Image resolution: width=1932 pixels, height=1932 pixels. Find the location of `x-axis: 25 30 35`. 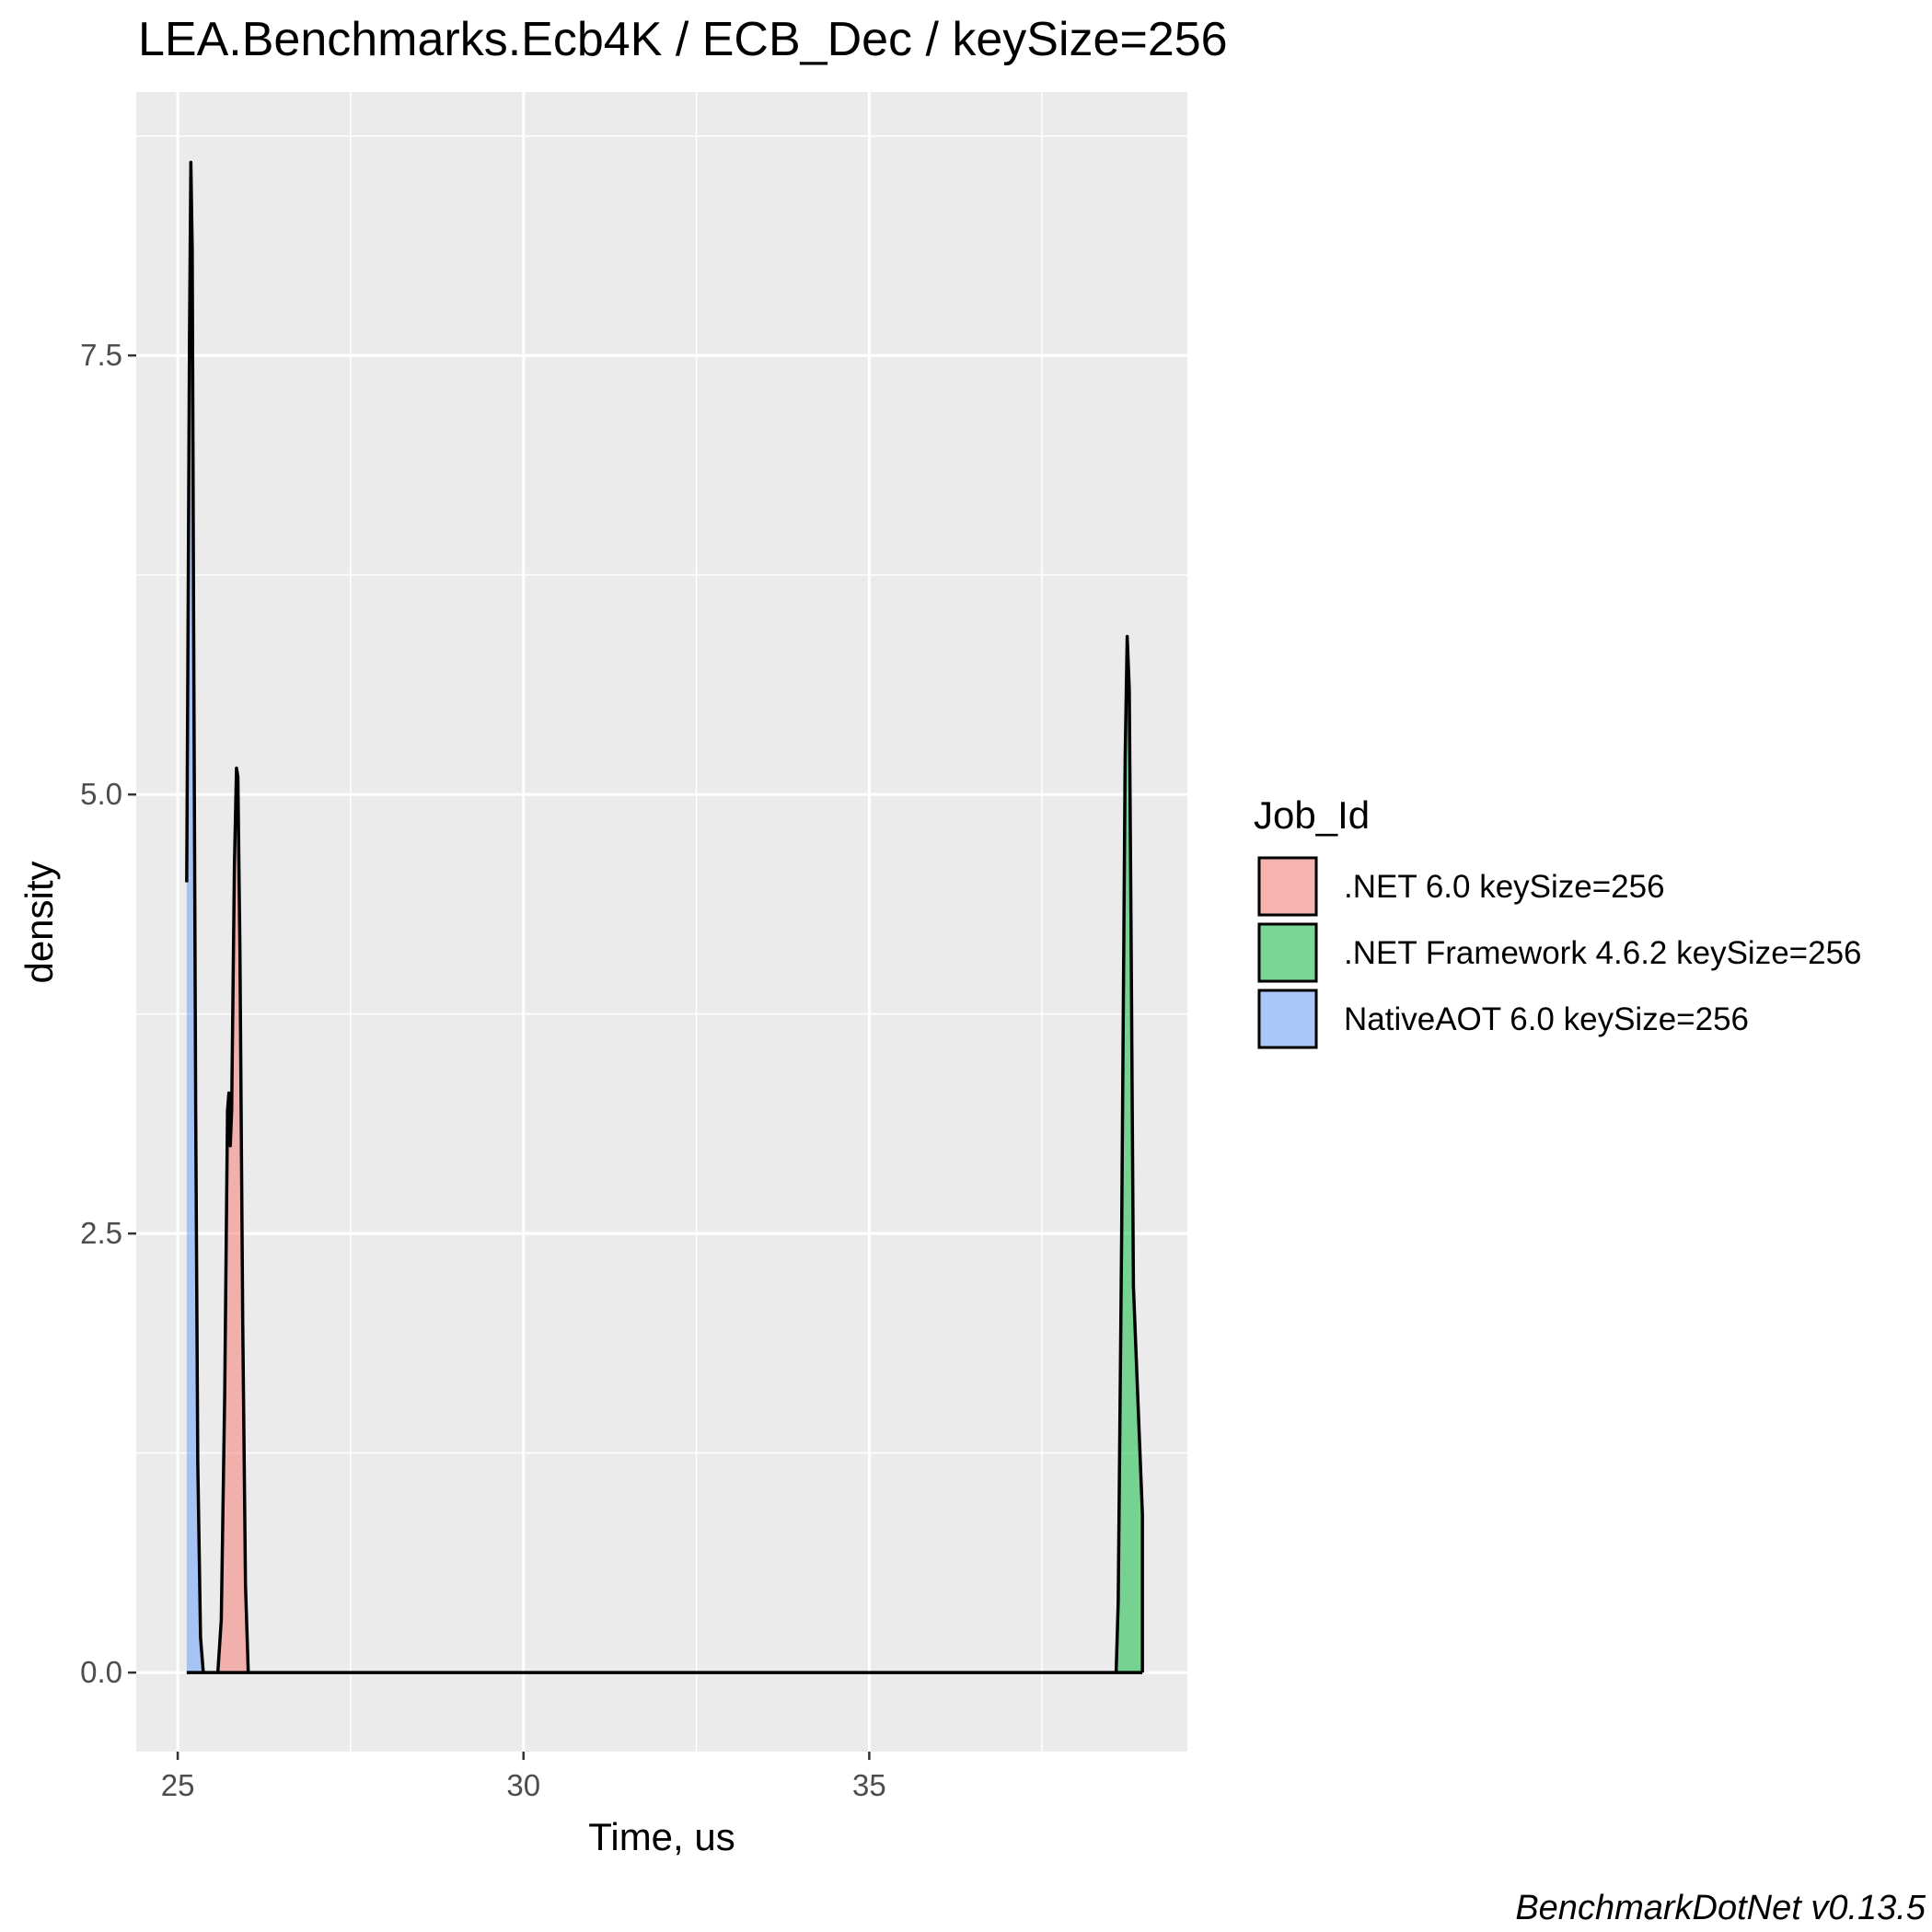

x-axis: 25 30 35 is located at coordinates (523, 1777).